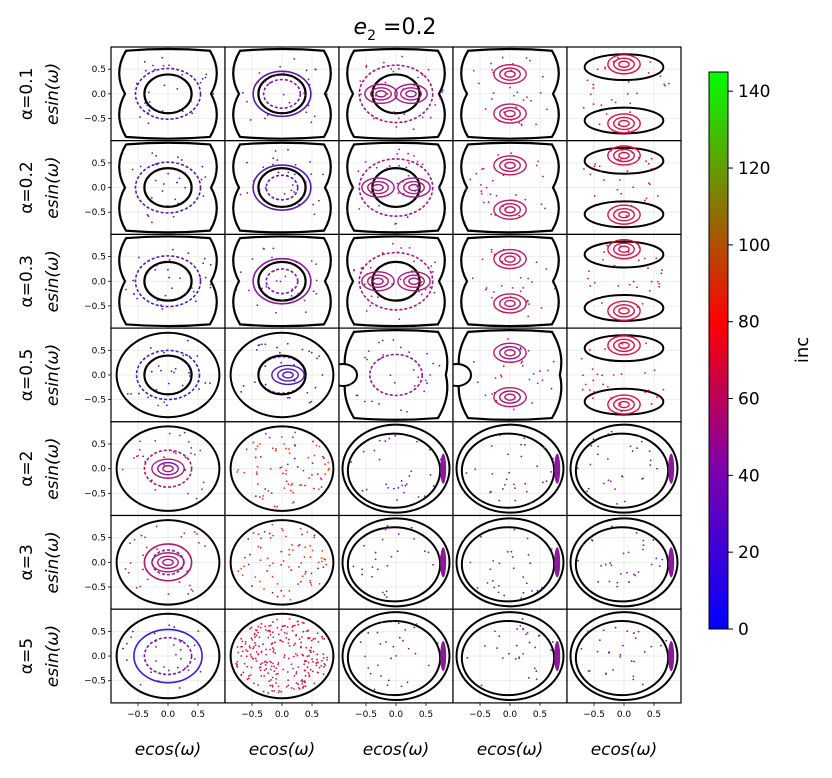 The height and width of the screenshot is (778, 832). I want to click on y-axis-label: esin(ω), so click(53, 187).